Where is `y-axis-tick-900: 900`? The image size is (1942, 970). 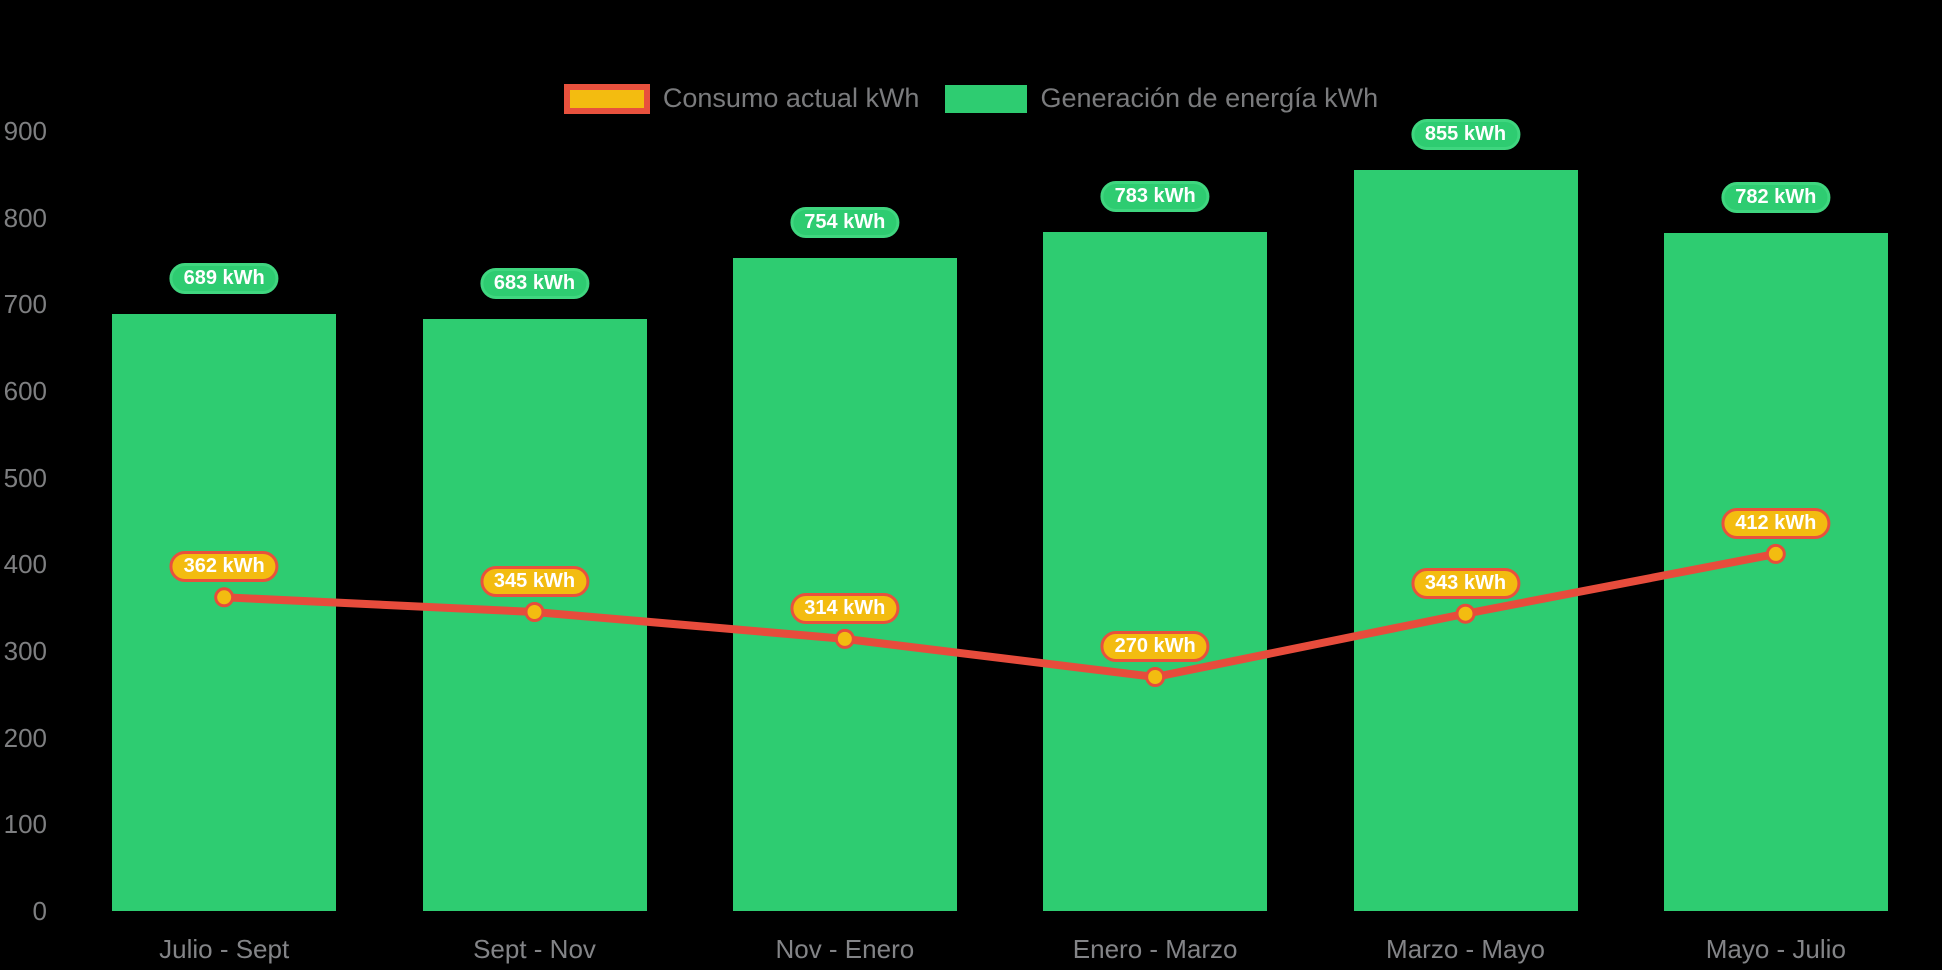 y-axis-tick-900: 900 is located at coordinates (25, 131).